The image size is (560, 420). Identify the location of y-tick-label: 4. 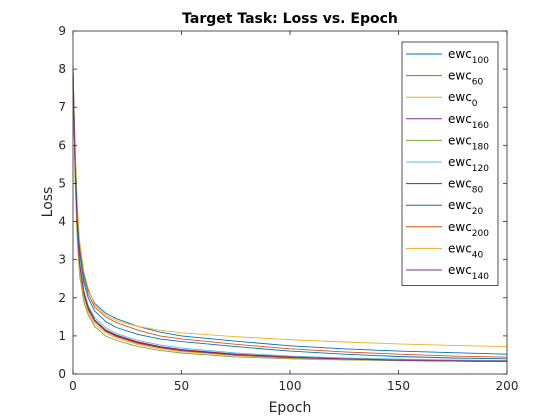
(62, 222).